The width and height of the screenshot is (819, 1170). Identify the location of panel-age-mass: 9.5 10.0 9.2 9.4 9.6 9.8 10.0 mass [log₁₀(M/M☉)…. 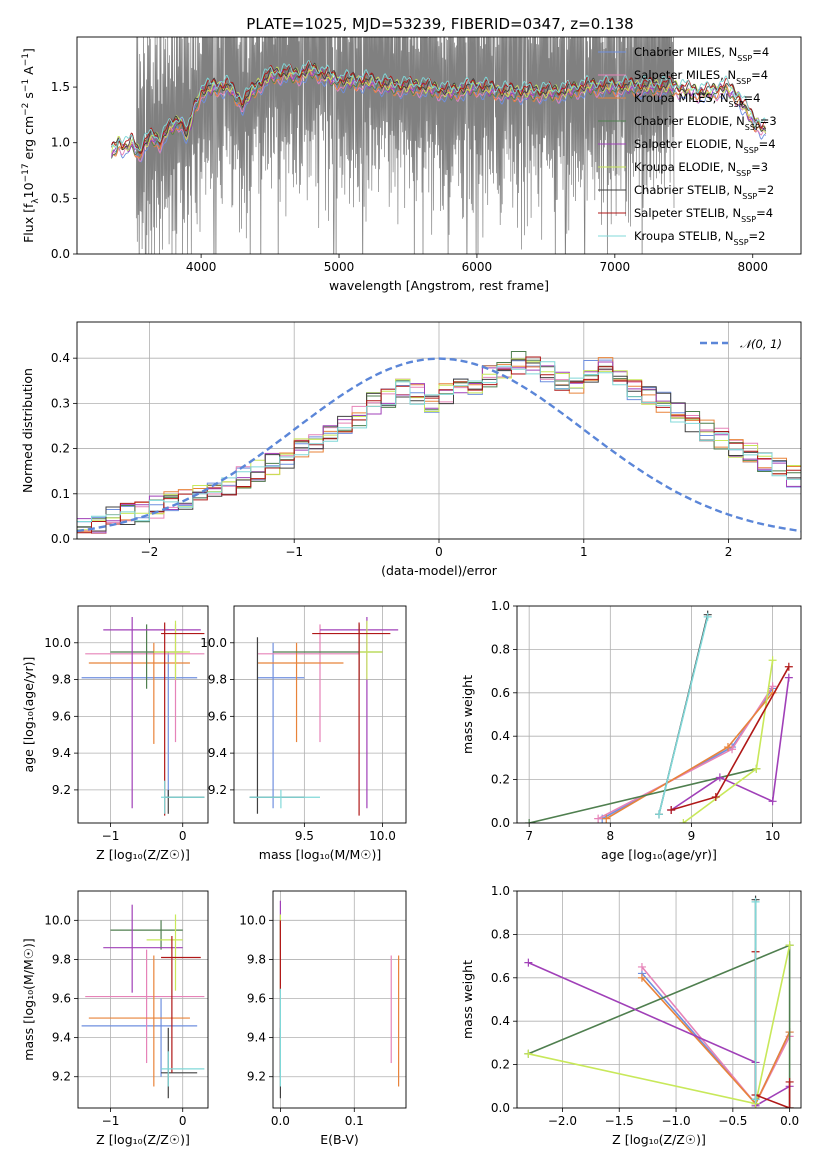
(303, 733).